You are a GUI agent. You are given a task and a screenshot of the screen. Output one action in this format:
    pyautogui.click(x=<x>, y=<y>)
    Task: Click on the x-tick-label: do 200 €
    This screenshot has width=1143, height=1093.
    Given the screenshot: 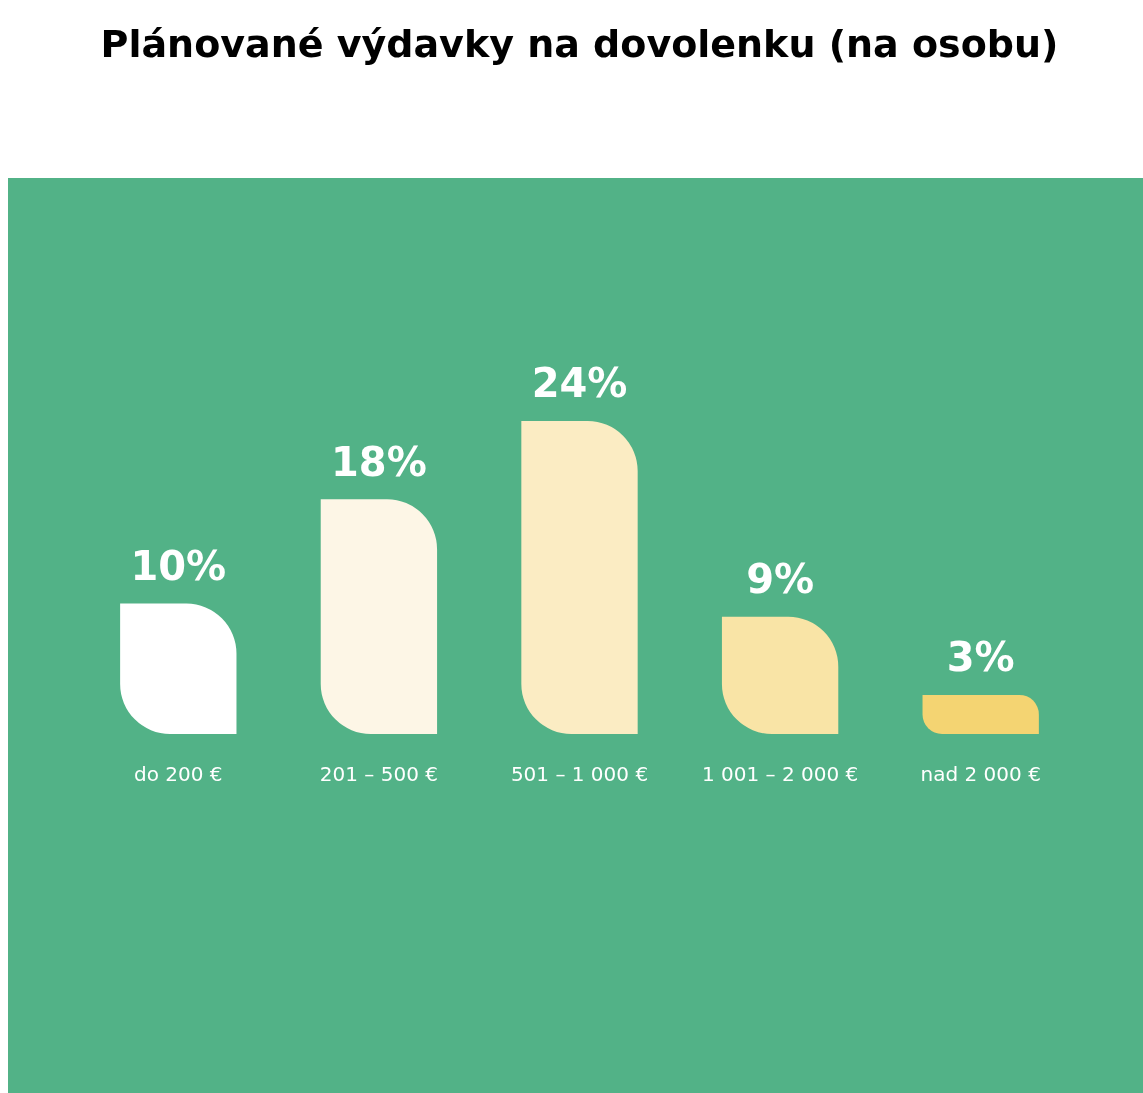 What is the action you would take?
    pyautogui.click(x=178, y=774)
    